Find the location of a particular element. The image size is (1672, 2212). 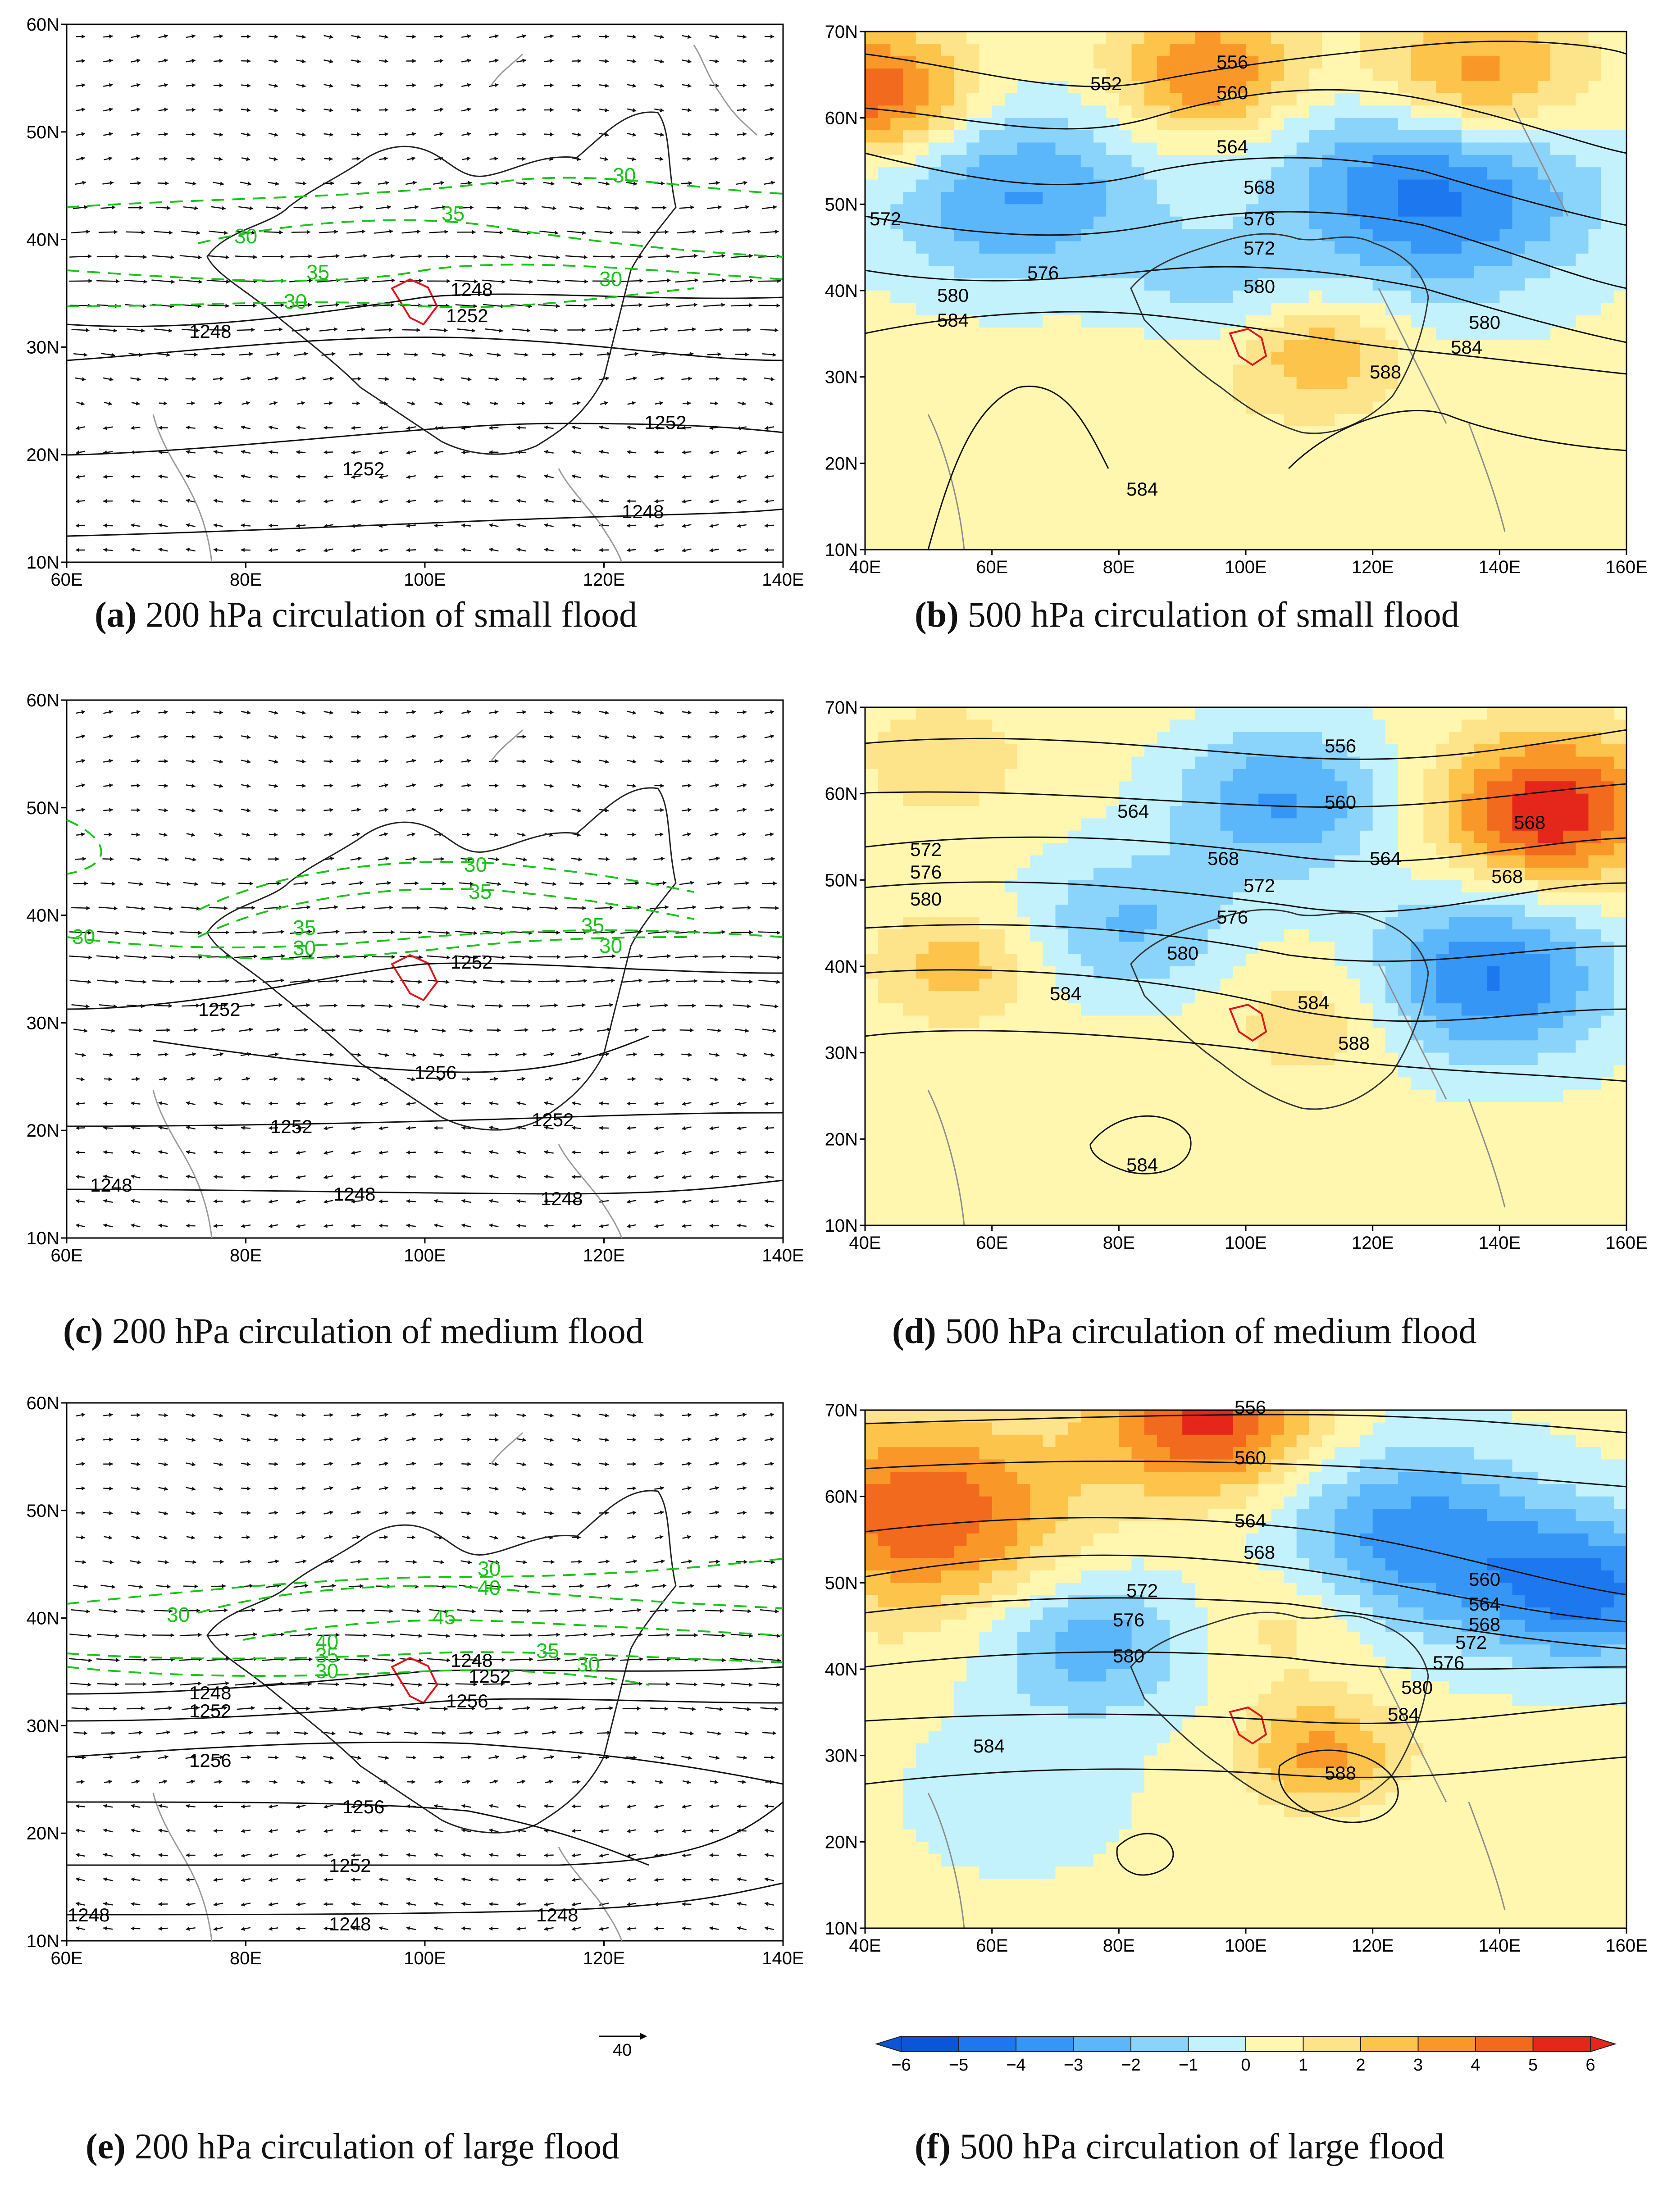

lat-tick-label: 50N is located at coordinates (43, 132).